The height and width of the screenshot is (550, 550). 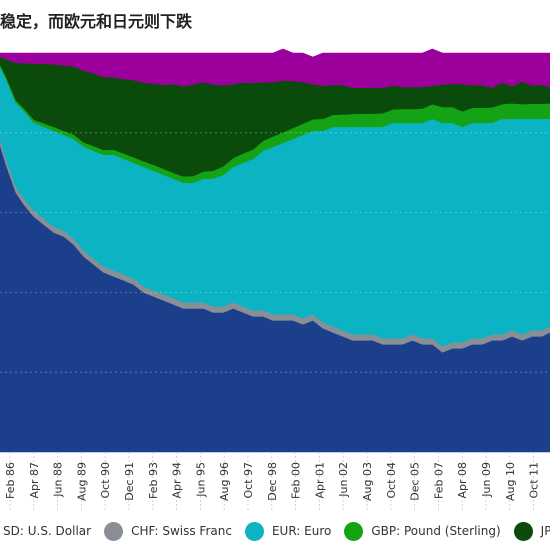 I want to click on legend-label: EUR: Euro, so click(x=301, y=531).